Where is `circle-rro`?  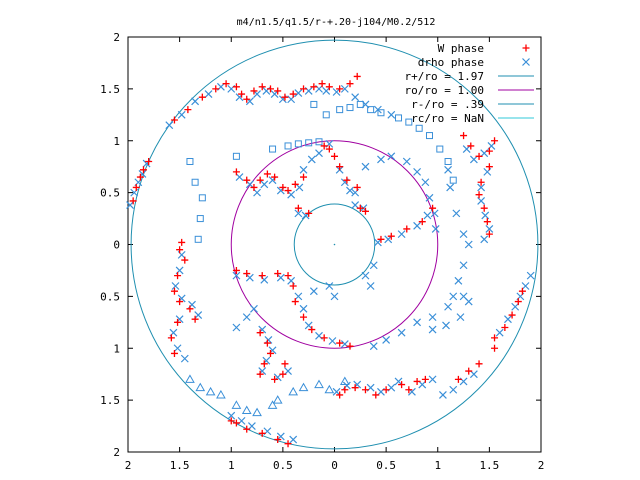
circle-rro is located at coordinates (334, 244).